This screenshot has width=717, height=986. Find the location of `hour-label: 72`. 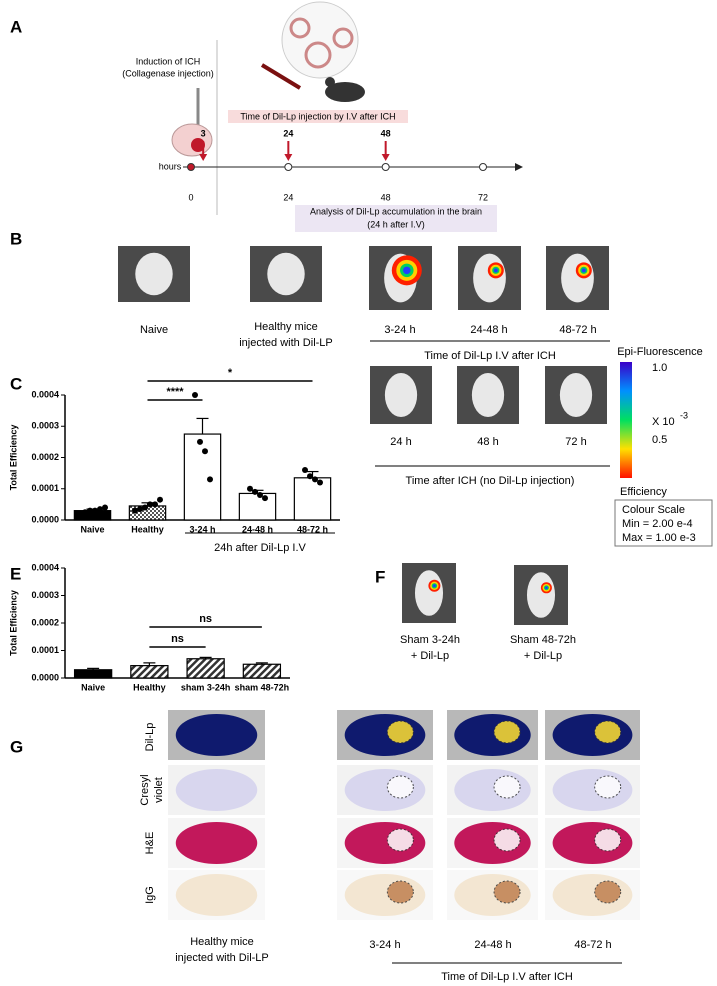

hour-label: 72 is located at coordinates (483, 197).